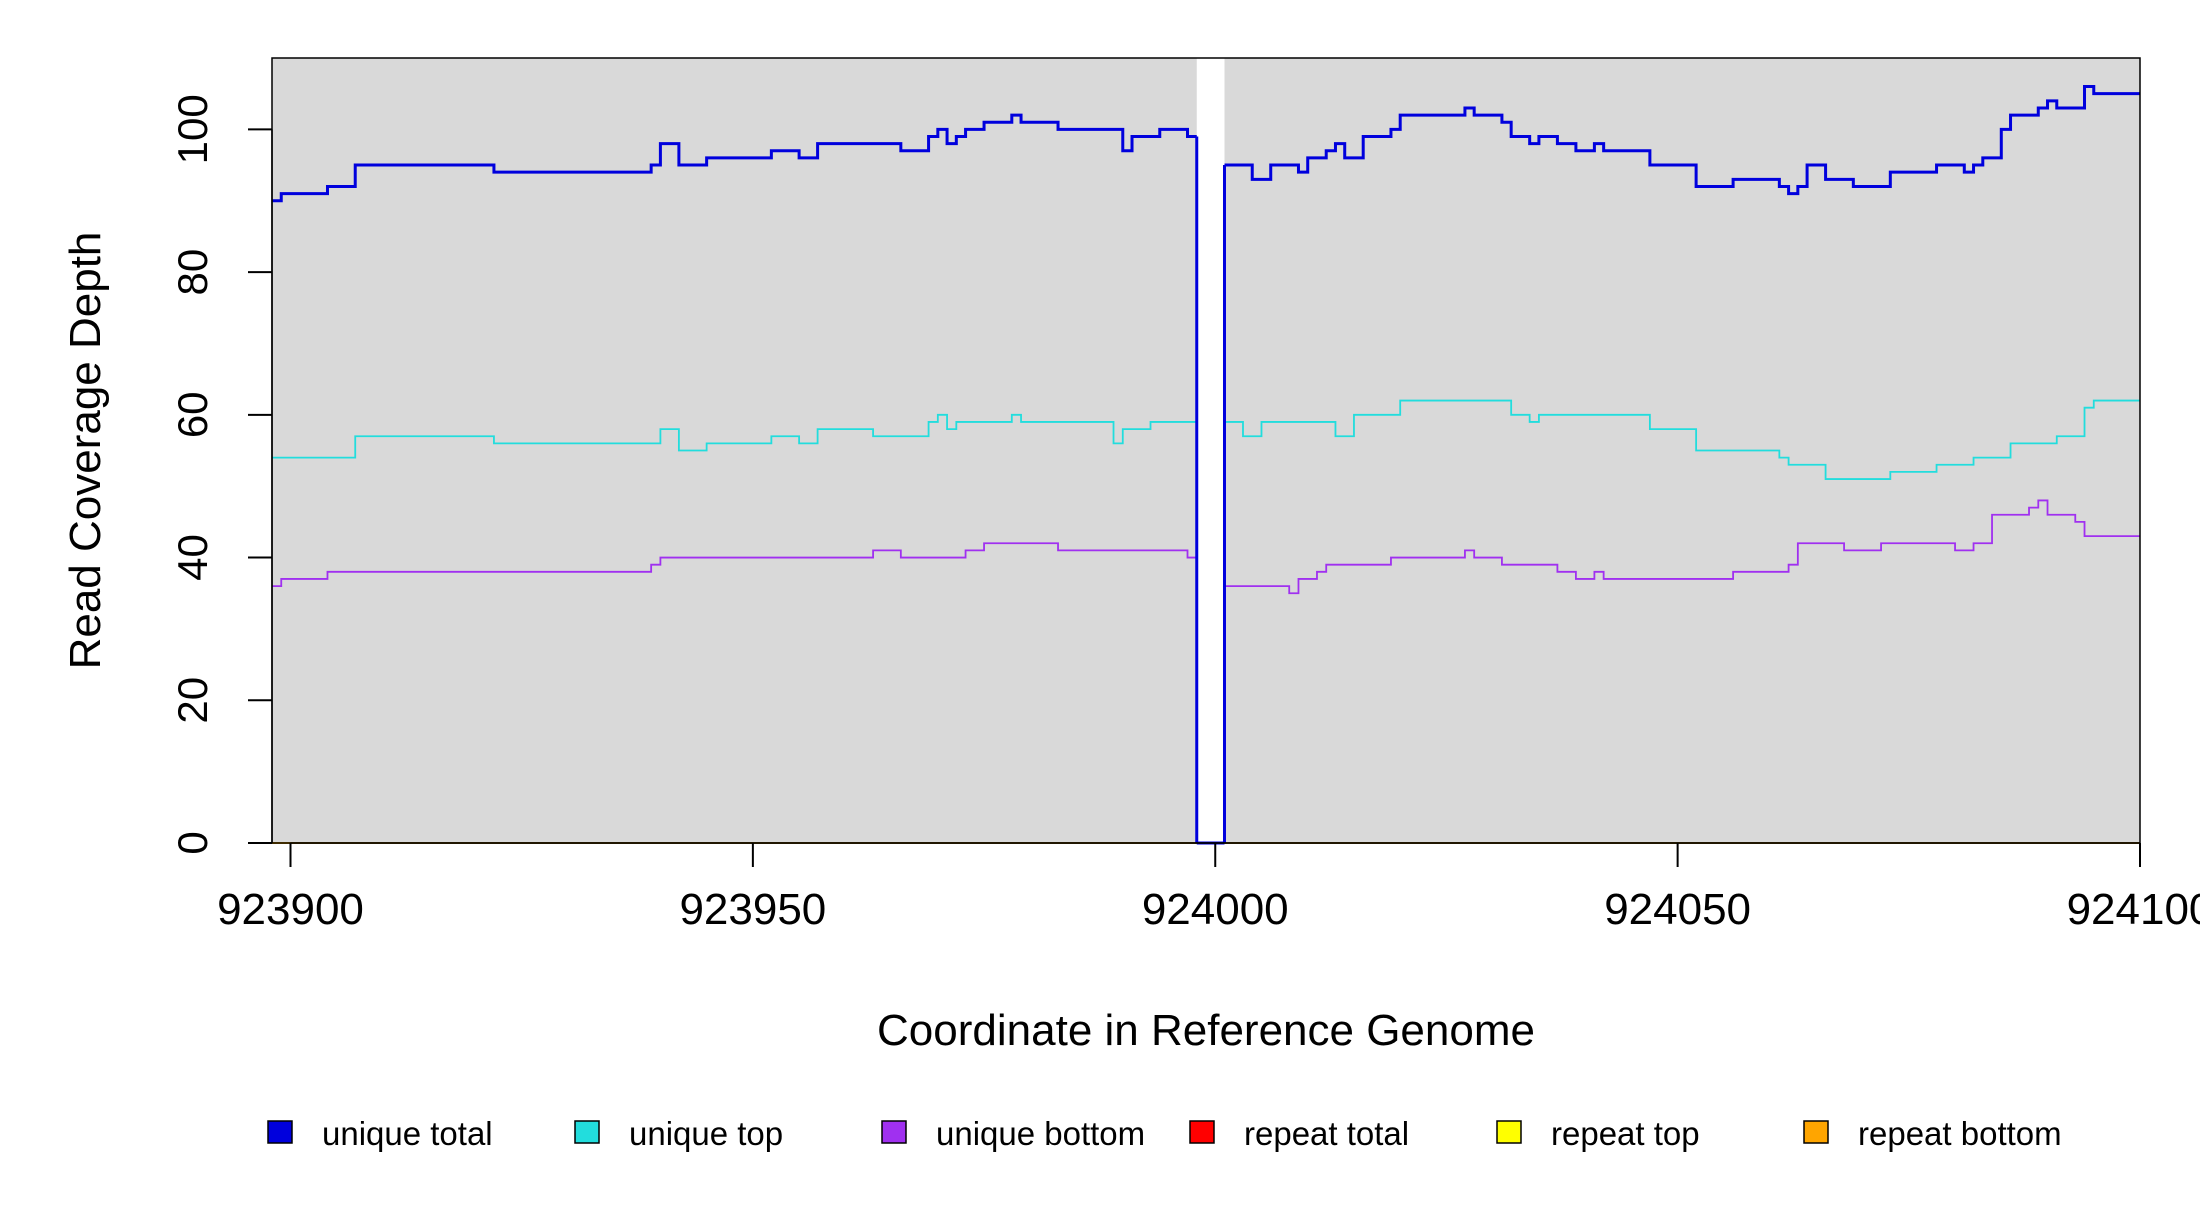  Describe the element at coordinates (192, 700) in the screenshot. I see `y-tick-label-20: 20` at that location.